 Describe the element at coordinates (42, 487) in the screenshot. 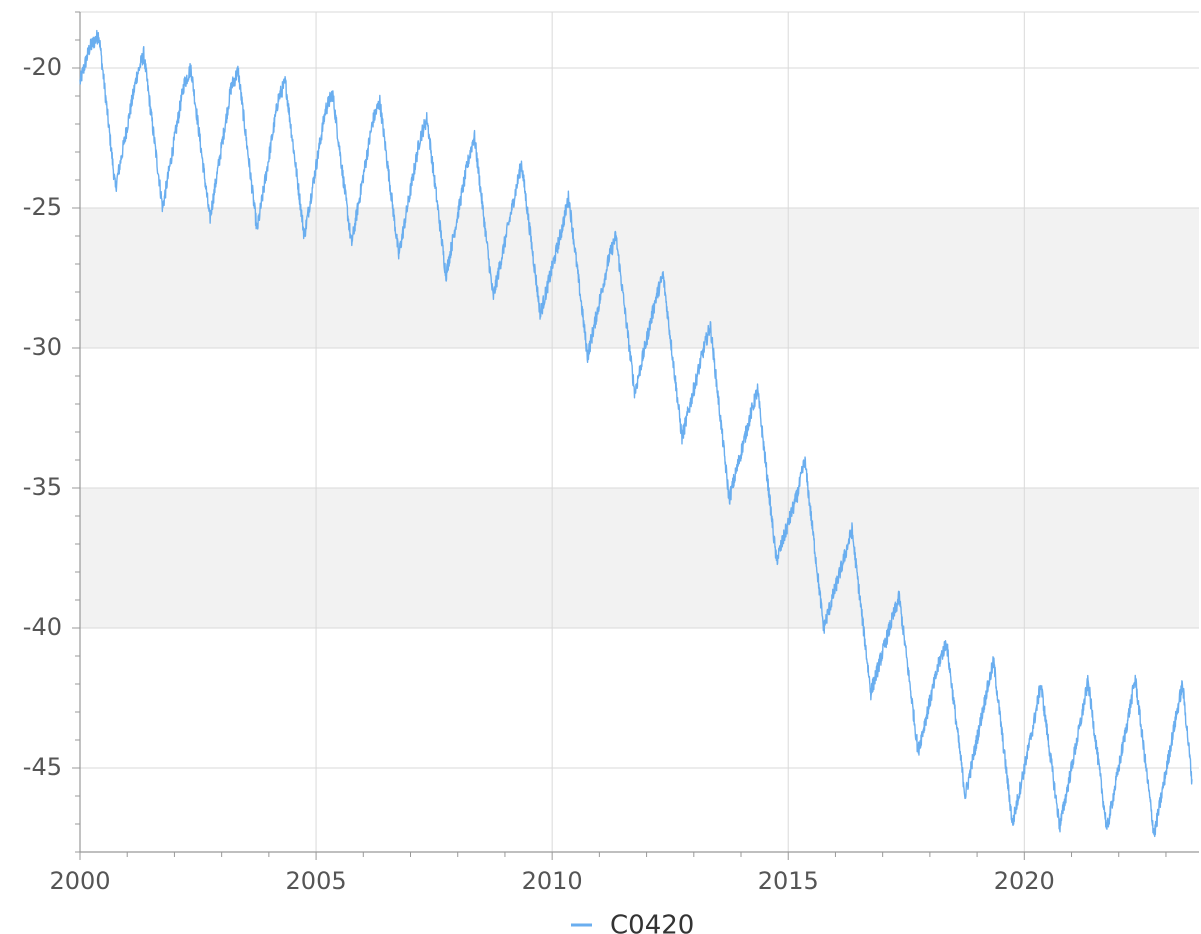

I see `y-tick-label: -35` at that location.